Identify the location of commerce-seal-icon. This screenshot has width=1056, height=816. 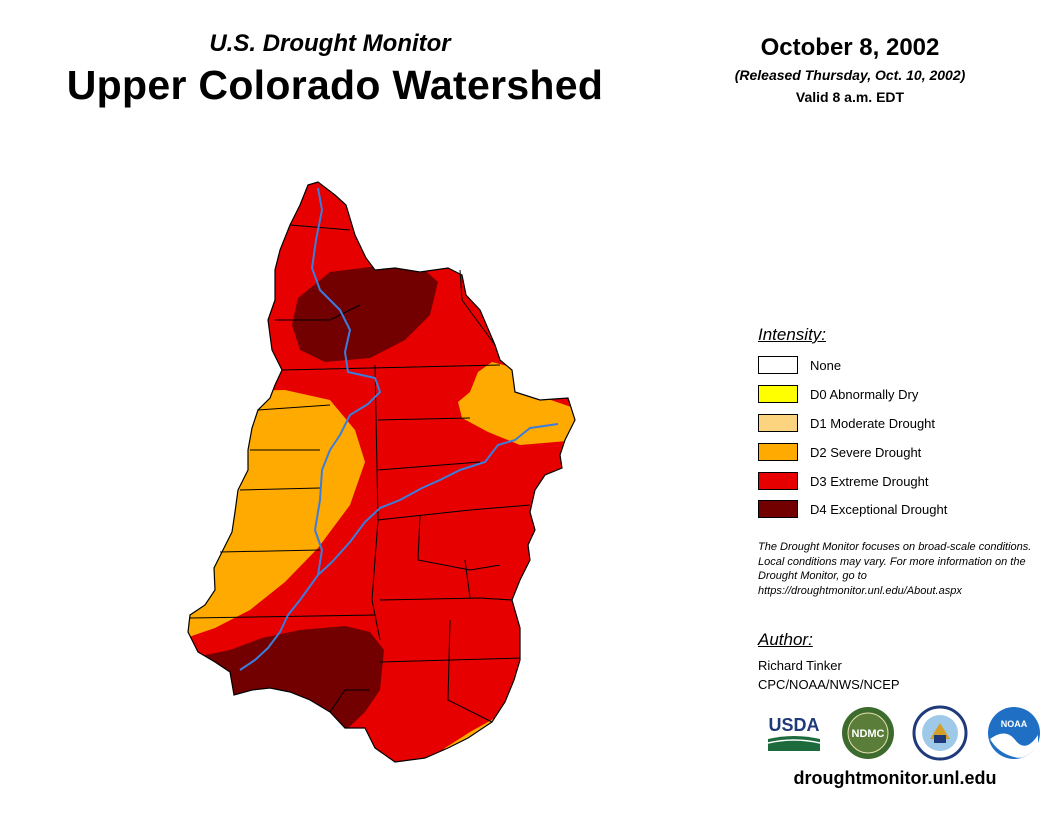
(940, 733).